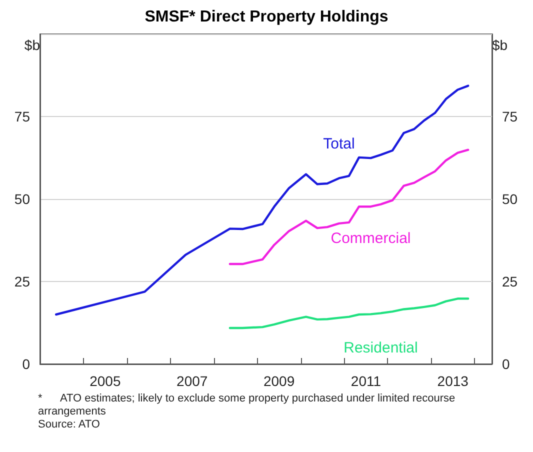 The height and width of the screenshot is (452, 533). I want to click on y2-tick-label: 75, so click(510, 116).